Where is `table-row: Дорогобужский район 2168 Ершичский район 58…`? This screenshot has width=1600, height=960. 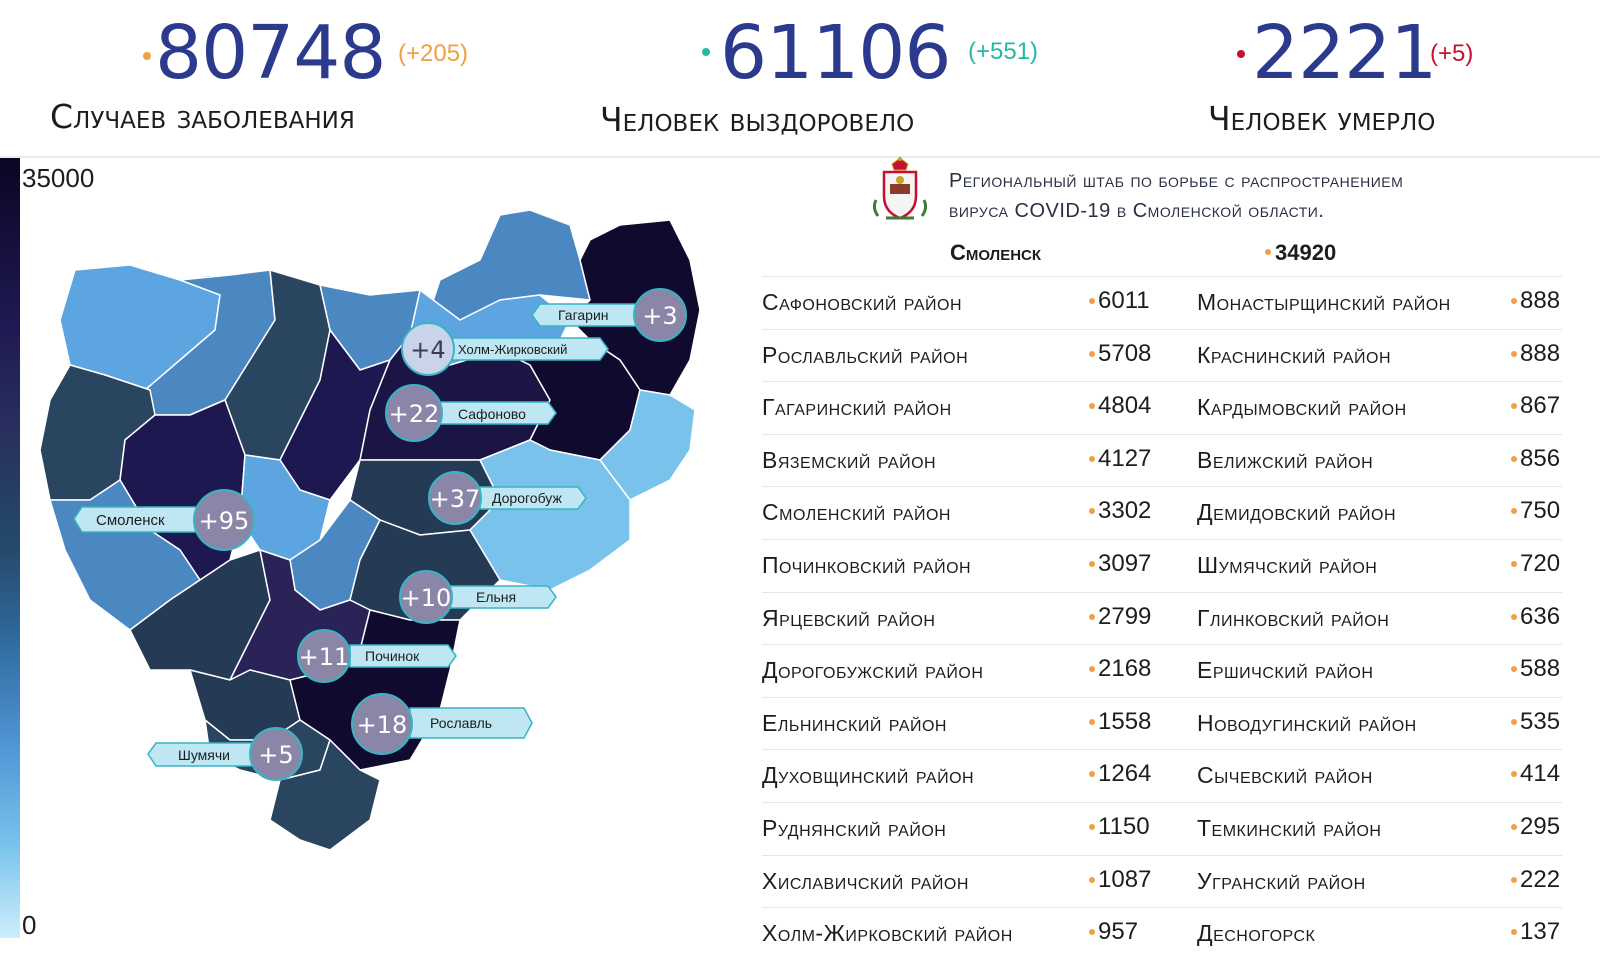
table-row: Дорогобужский район 2168 Ершичский район 58… is located at coordinates (1162, 670).